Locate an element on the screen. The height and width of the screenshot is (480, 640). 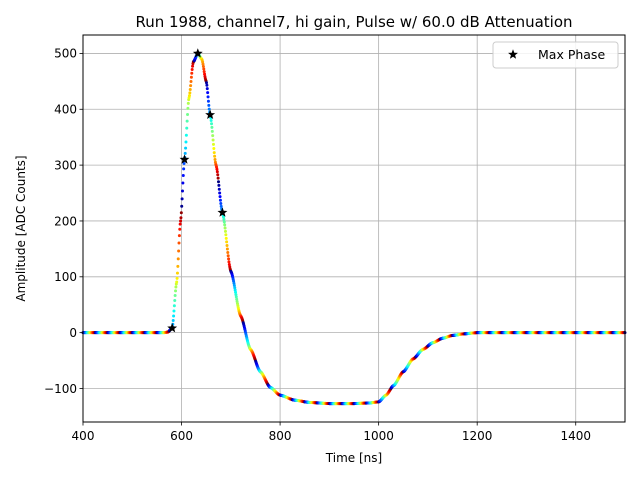
x-tick-label: 1200 is located at coordinates (477, 436).